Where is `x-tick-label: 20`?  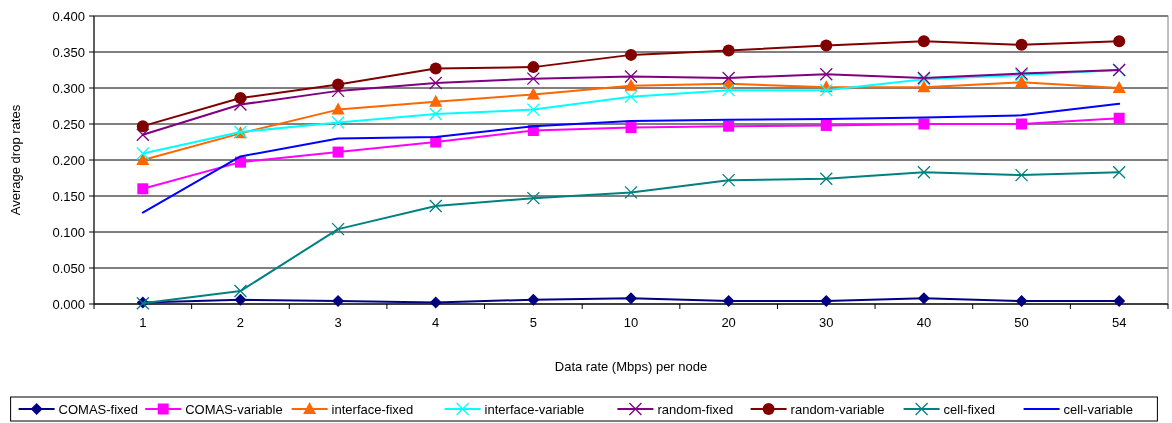 x-tick-label: 20 is located at coordinates (728, 322).